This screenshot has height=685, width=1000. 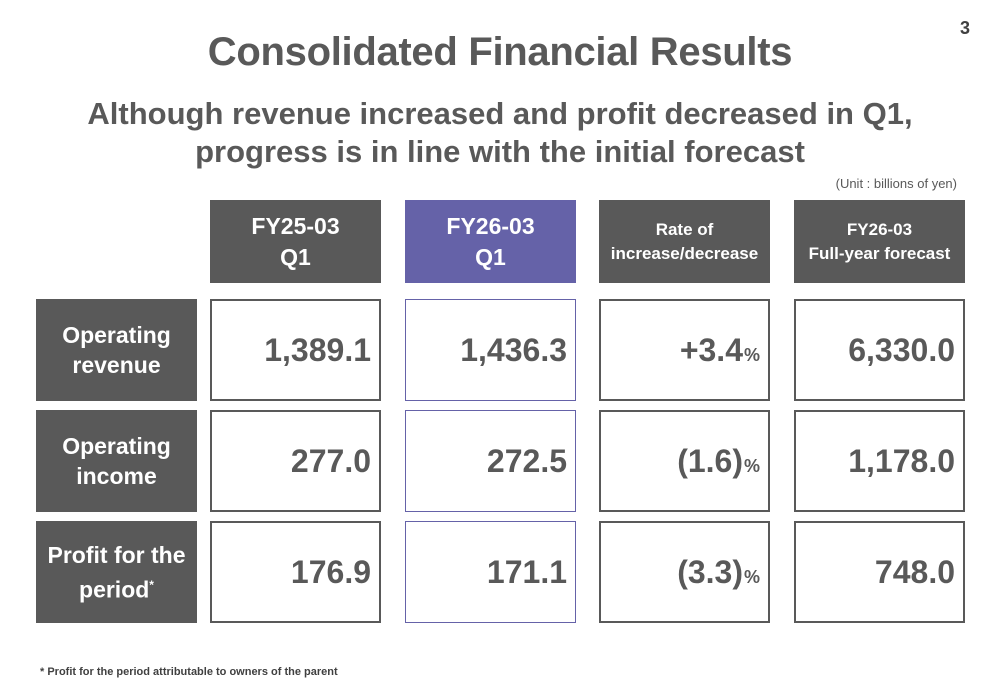 I want to click on cell-revenue-fy26-q1: 1,436.3, so click(x=490, y=350).